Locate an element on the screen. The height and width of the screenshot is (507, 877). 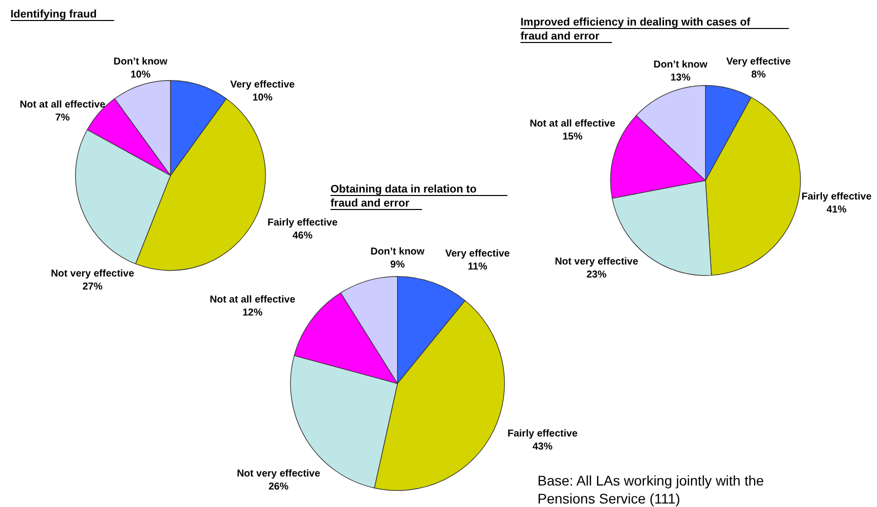
data-label: 9% is located at coordinates (397, 265).